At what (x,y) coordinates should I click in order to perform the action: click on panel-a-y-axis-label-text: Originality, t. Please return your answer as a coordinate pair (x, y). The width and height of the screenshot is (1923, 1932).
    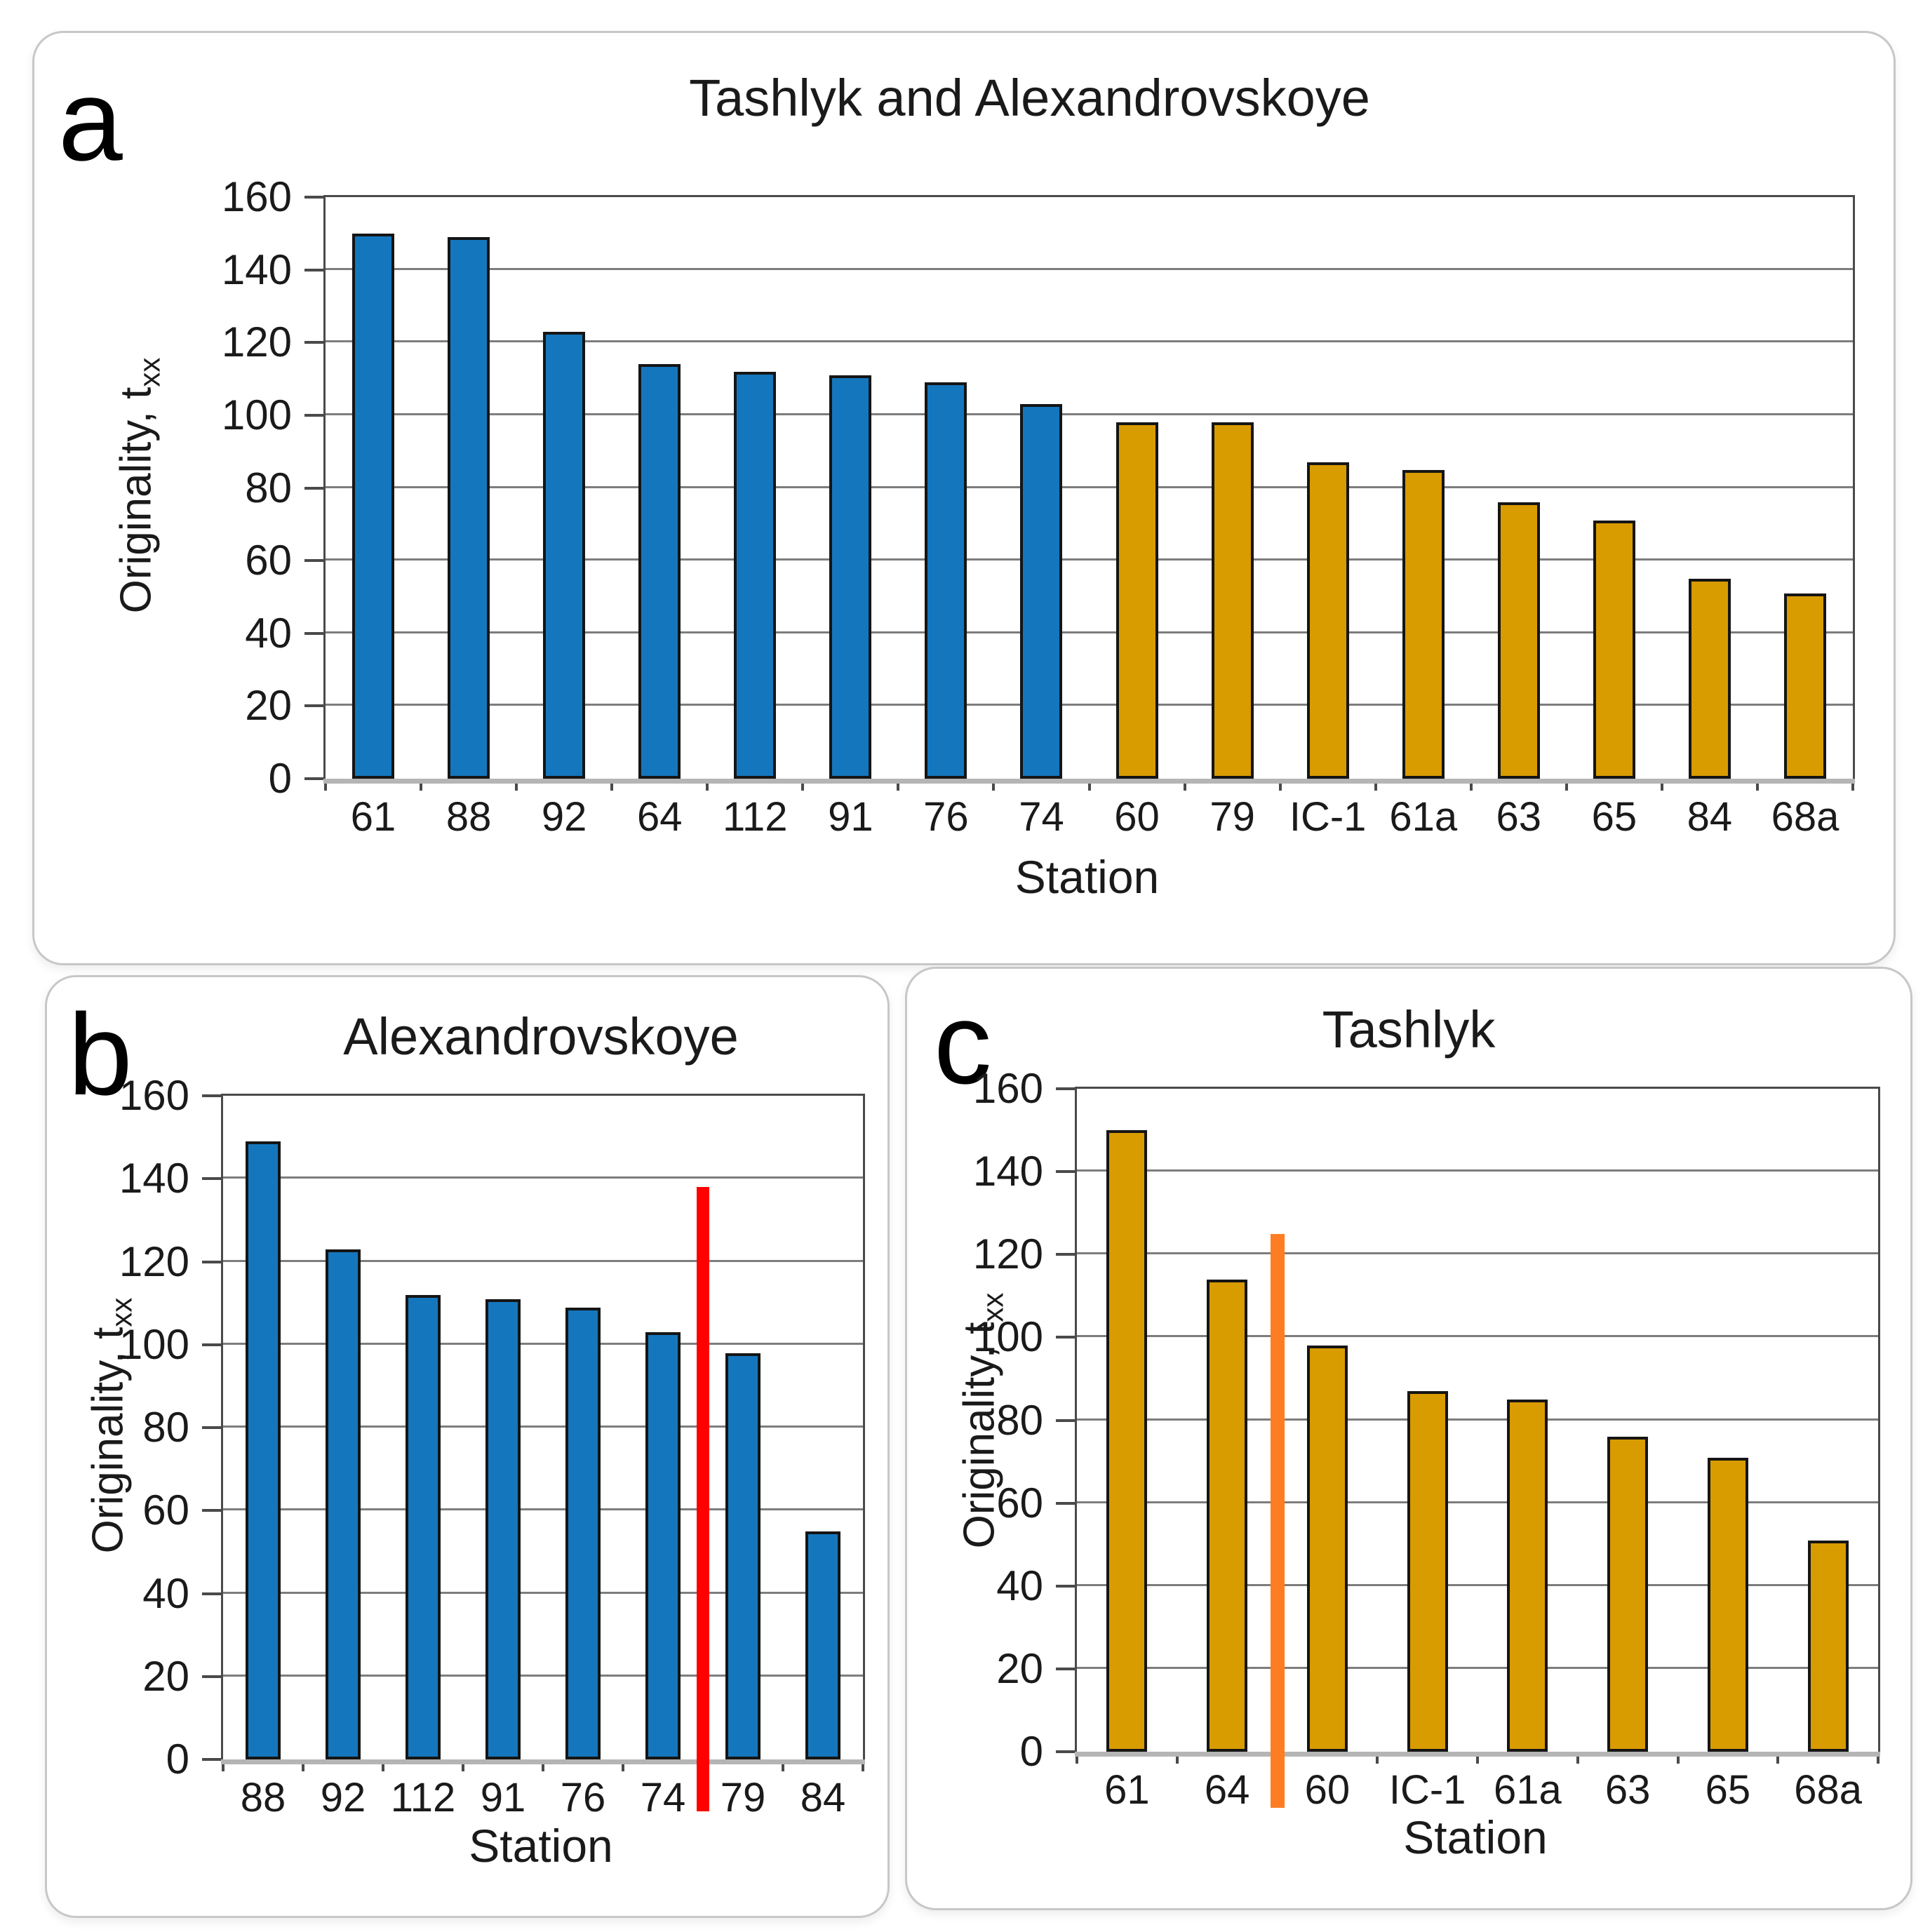
    Looking at the image, I should click on (137, 501).